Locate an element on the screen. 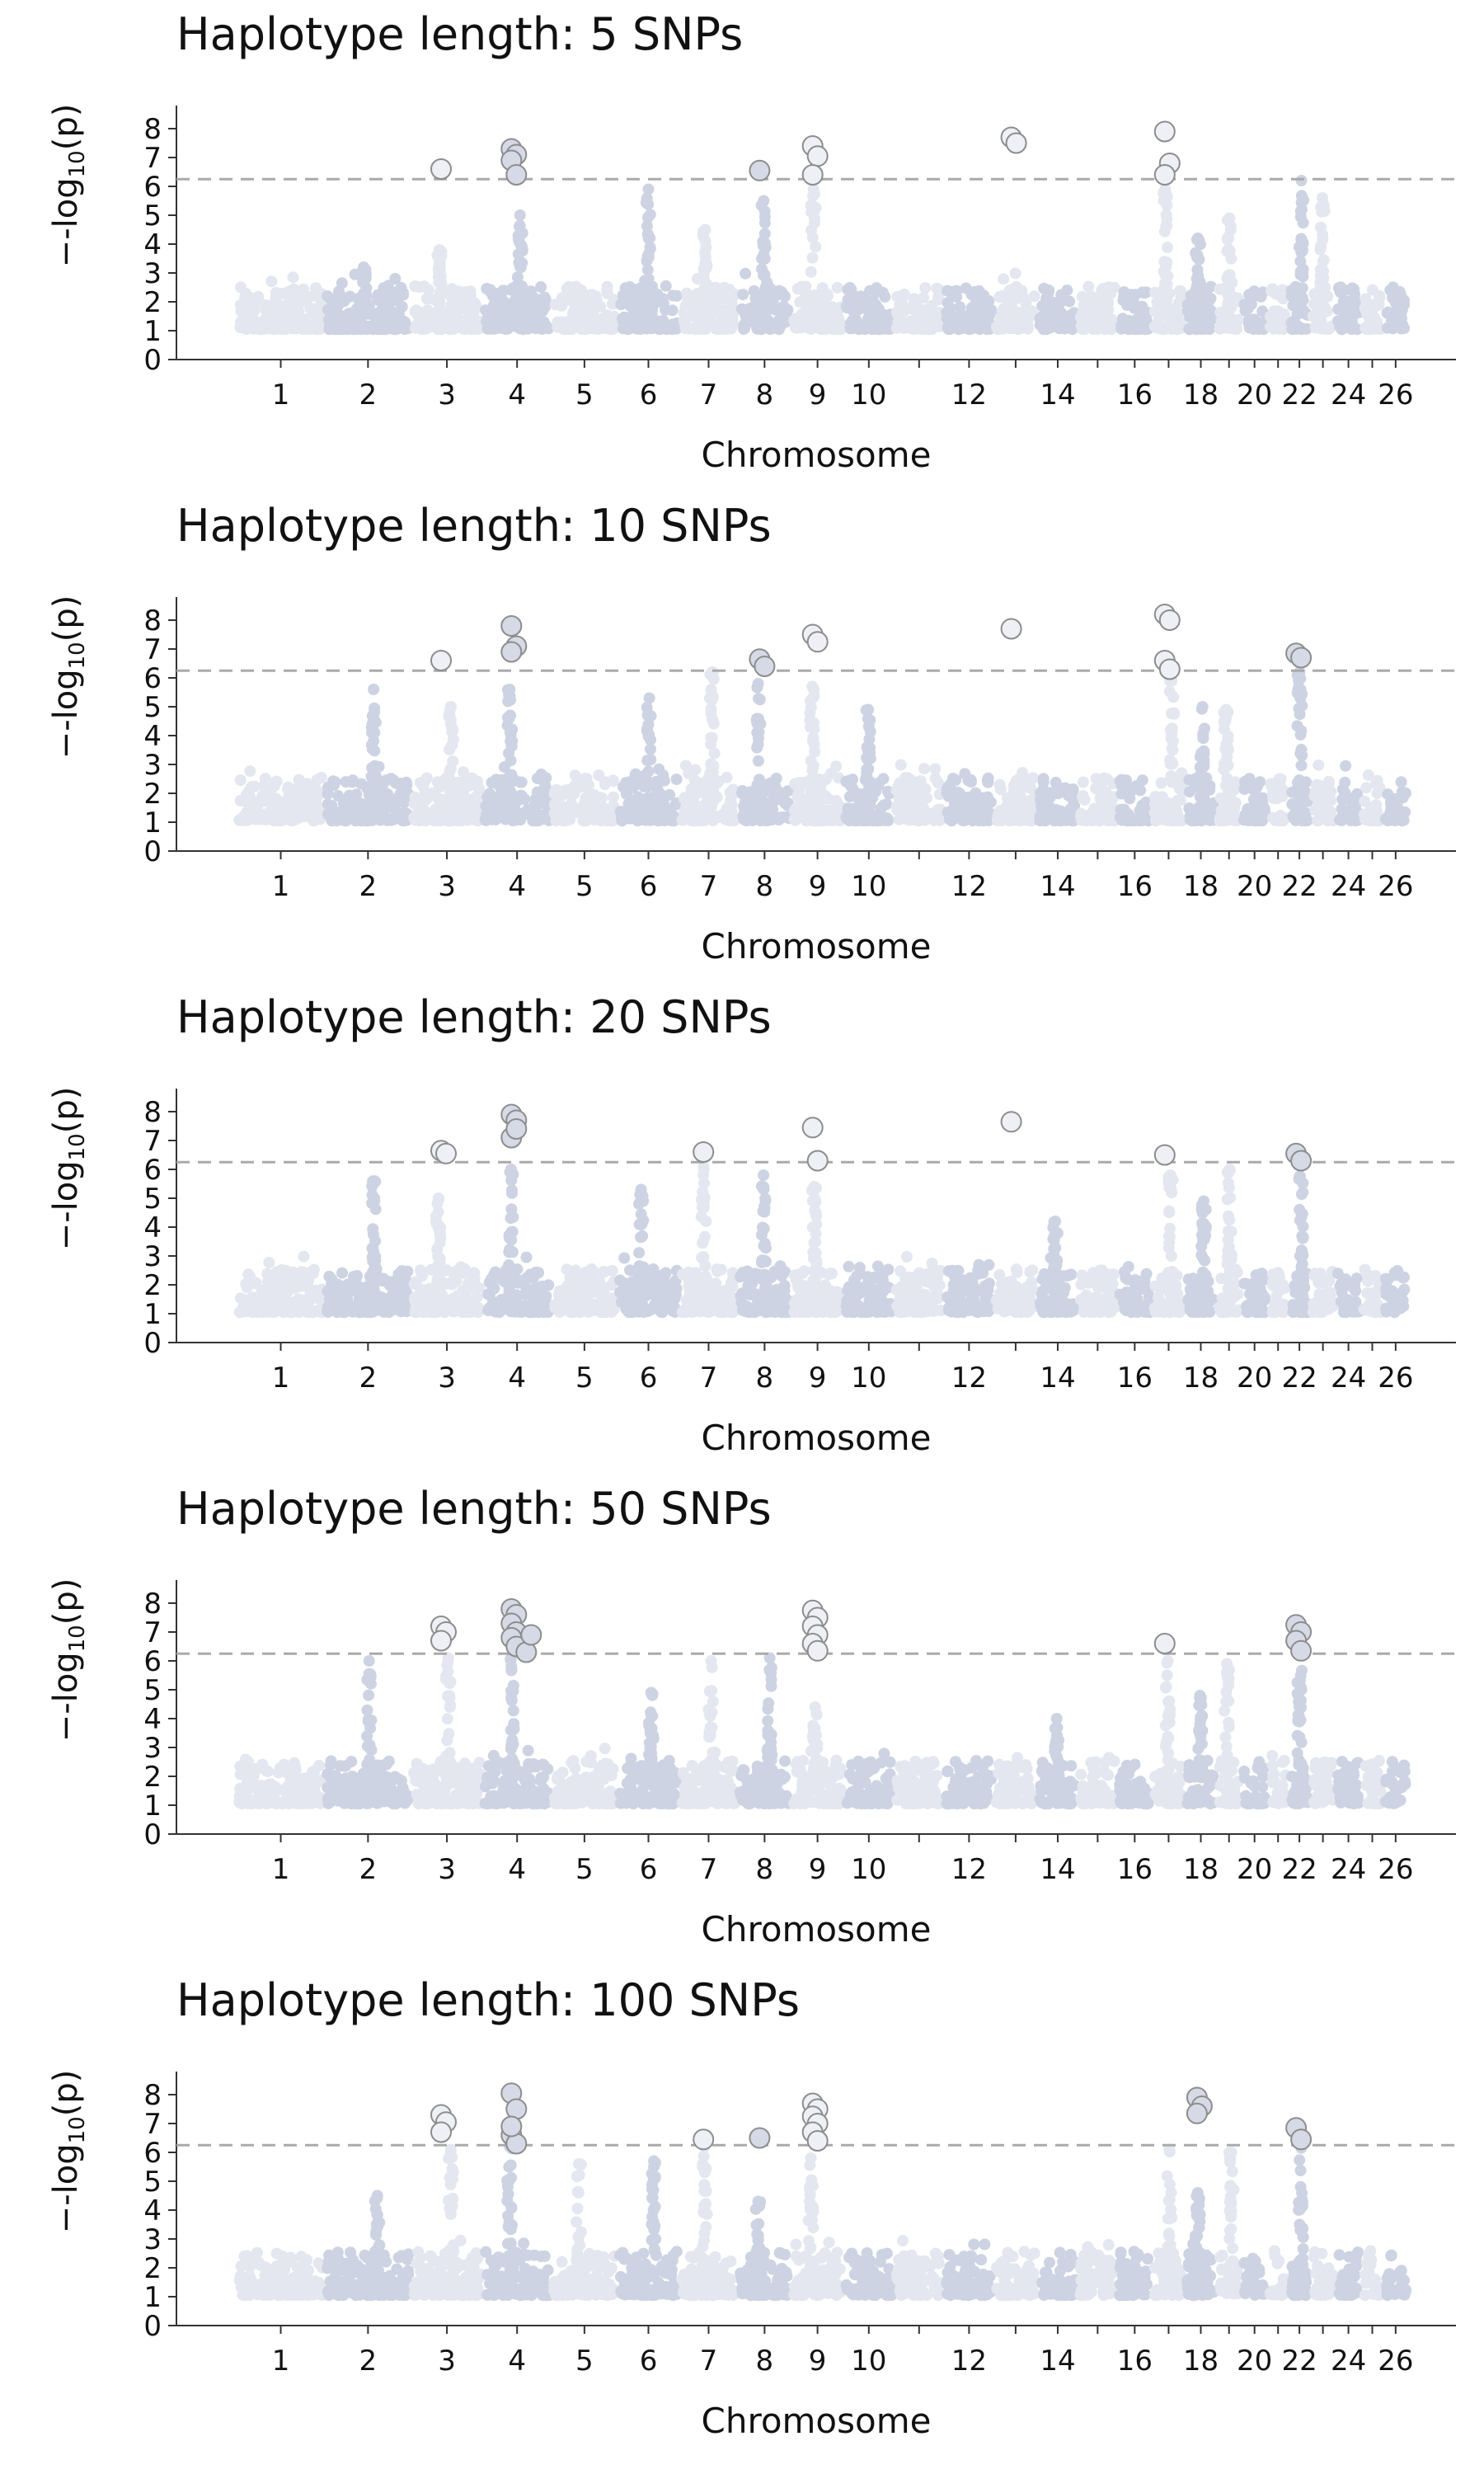  x-tick-label: 12 is located at coordinates (969, 1378).